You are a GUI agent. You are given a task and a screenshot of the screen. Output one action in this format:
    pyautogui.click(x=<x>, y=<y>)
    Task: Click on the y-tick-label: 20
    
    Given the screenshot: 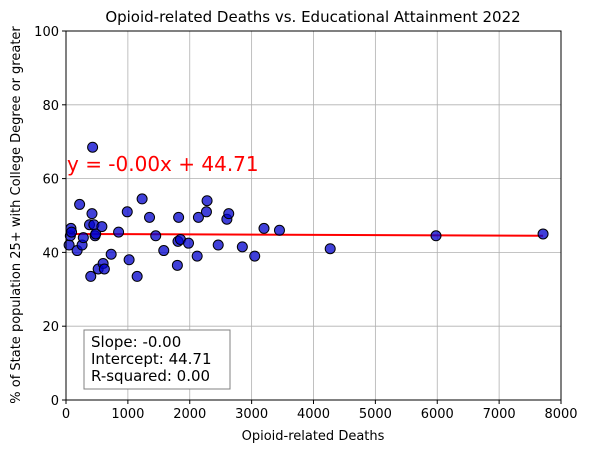 What is the action you would take?
    pyautogui.click(x=50, y=327)
    